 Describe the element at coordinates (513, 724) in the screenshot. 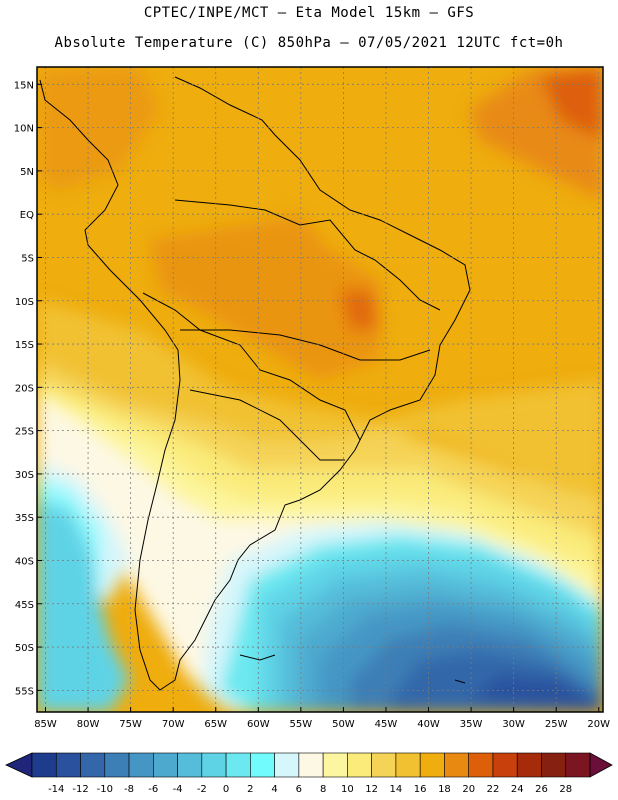

I see `lon-tick-label: 30W` at that location.